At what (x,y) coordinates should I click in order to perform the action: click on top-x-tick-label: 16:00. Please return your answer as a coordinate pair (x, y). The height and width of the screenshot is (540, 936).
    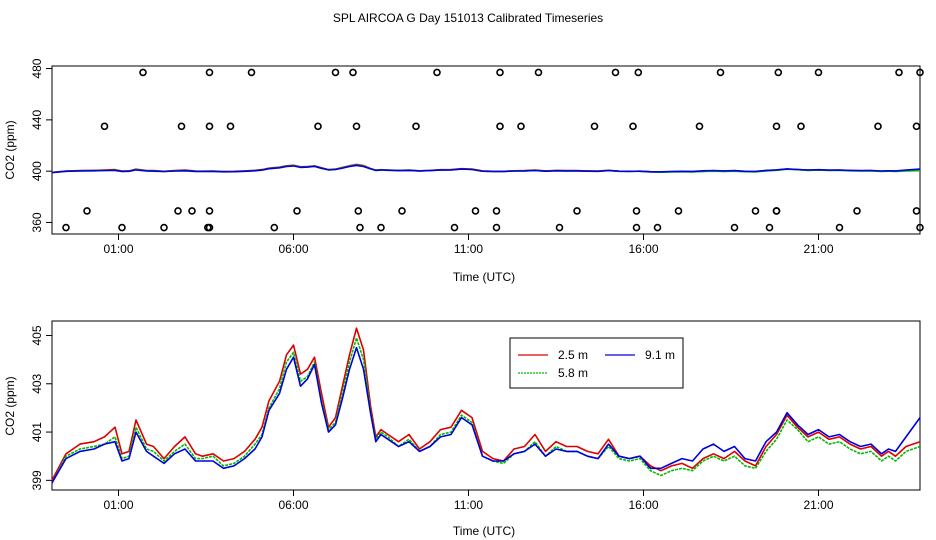
    Looking at the image, I should click on (643, 249).